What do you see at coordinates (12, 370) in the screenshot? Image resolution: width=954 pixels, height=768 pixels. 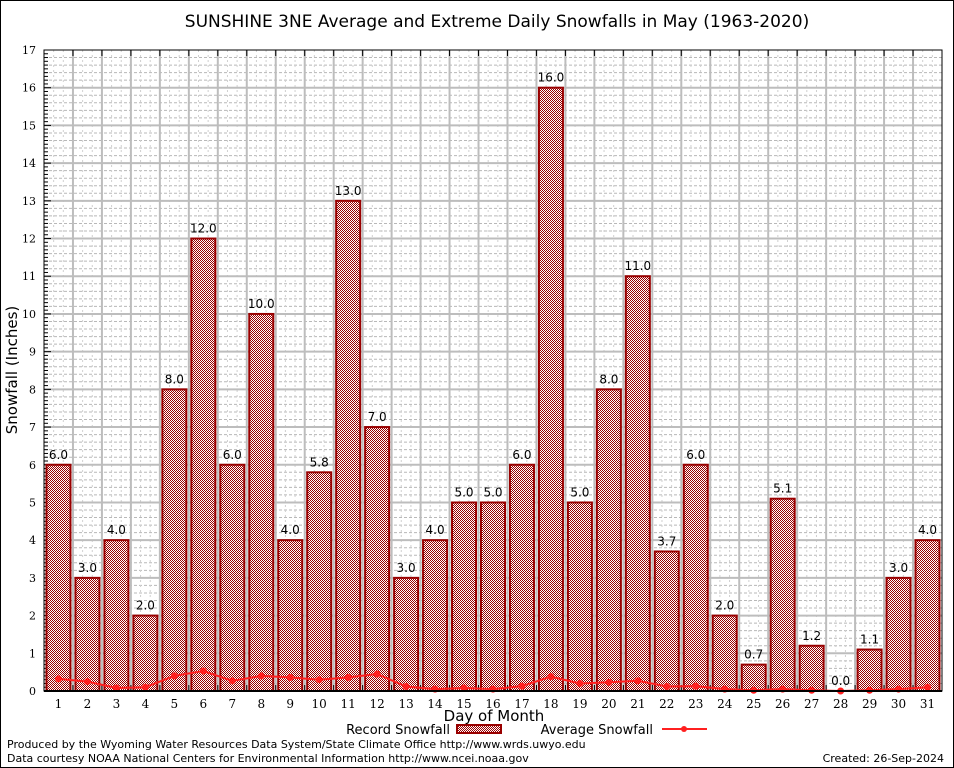 I see `y-axis-label: Snowfall (Inches)` at bounding box center [12, 370].